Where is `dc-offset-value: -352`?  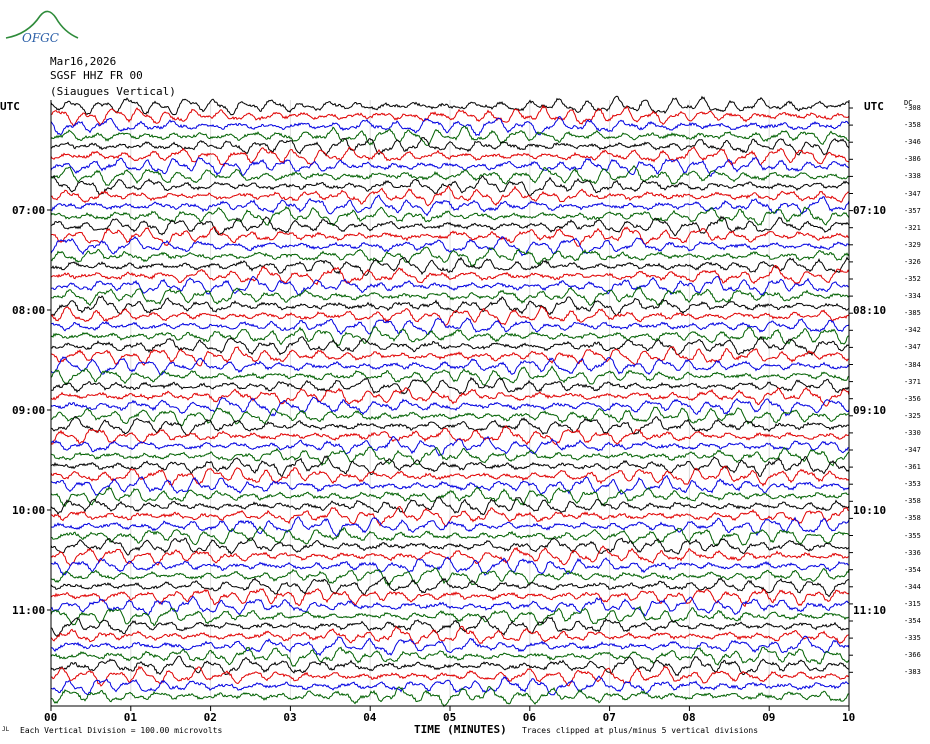
dc-offset-value: -352 is located at coordinates (912, 279).